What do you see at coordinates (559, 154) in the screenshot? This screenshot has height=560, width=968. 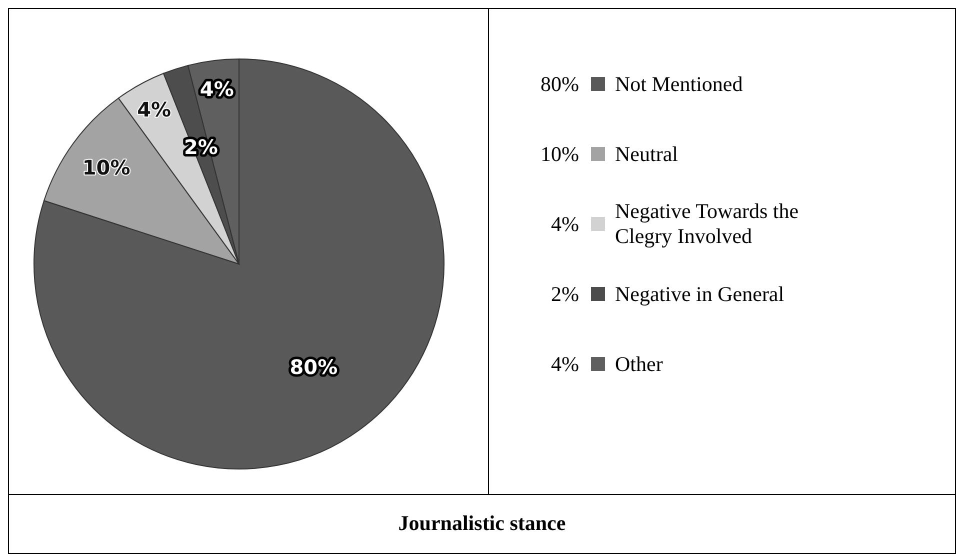 I see `text: 10%` at bounding box center [559, 154].